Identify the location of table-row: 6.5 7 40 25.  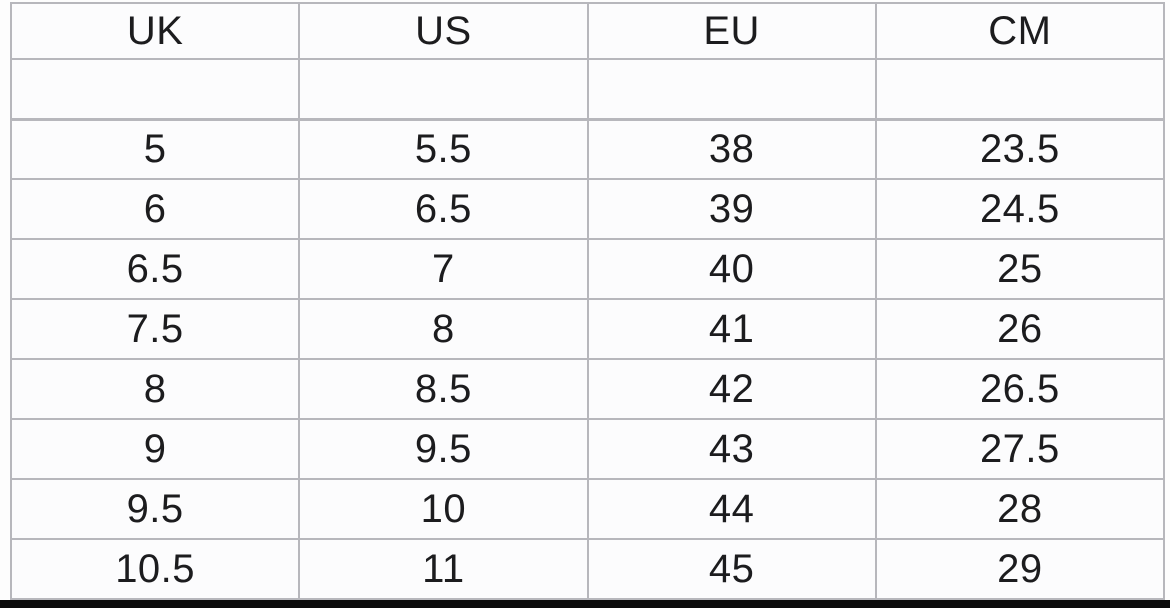
(587, 269).